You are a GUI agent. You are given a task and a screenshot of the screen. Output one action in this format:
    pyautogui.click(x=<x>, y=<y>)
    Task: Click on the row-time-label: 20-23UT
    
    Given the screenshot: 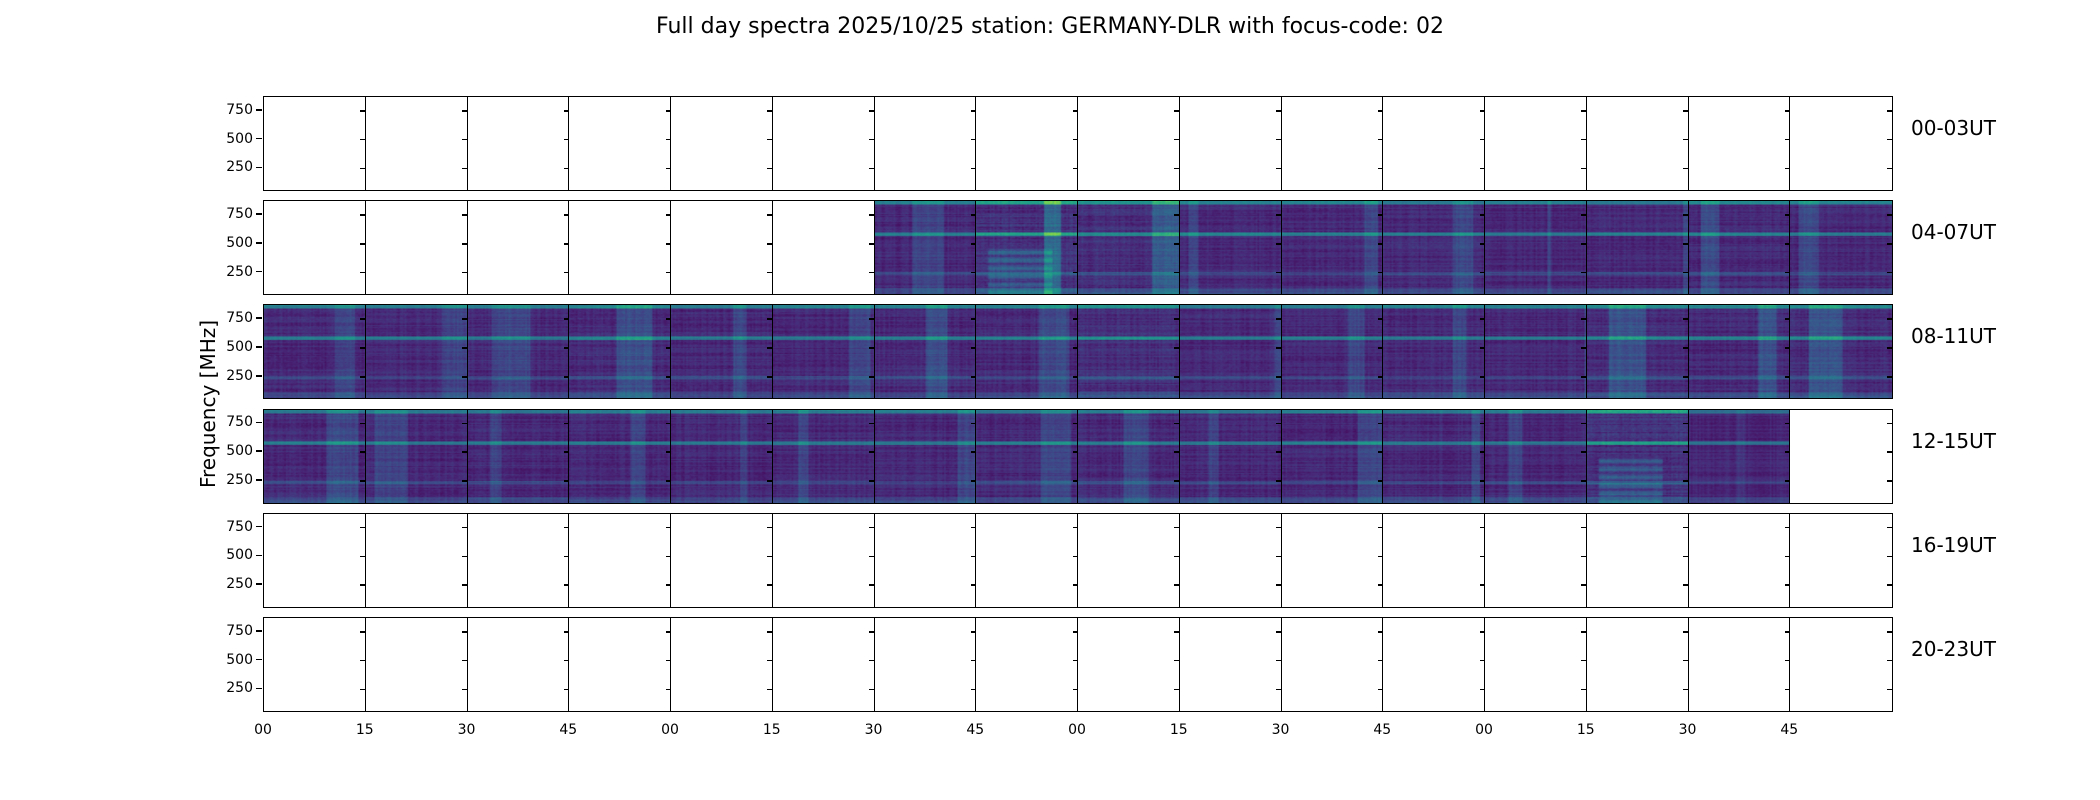 What is the action you would take?
    pyautogui.click(x=1953, y=649)
    